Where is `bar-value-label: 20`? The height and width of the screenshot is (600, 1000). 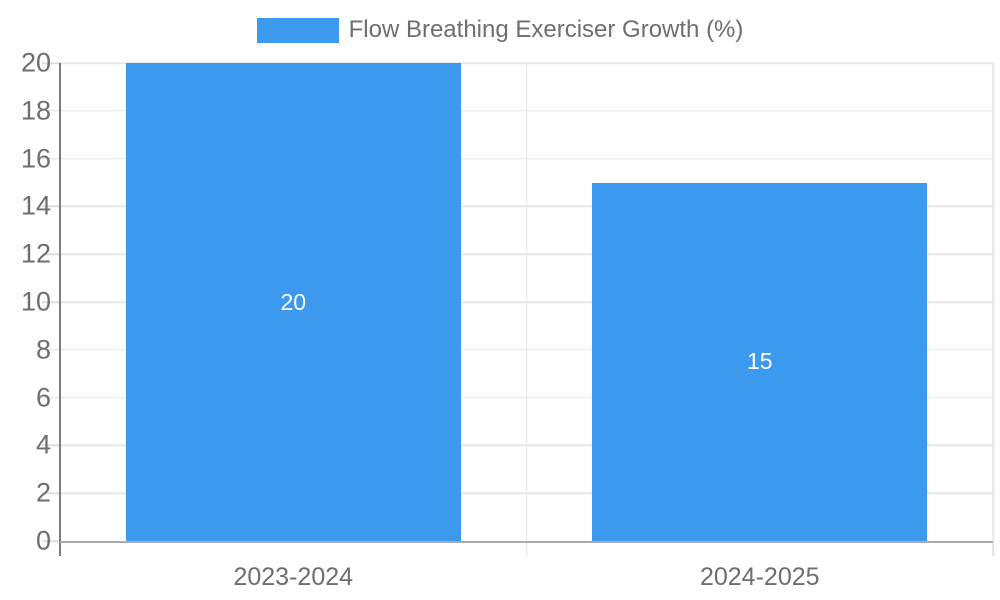
bar-value-label: 20 is located at coordinates (293, 301).